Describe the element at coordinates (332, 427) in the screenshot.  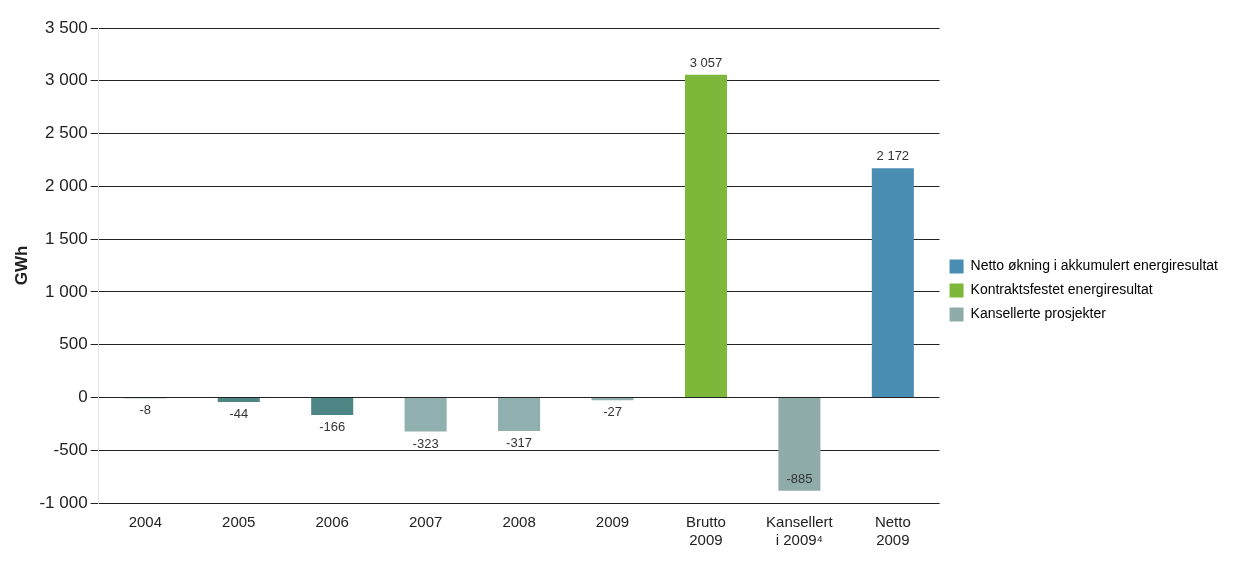
I see `data-label: -166` at that location.